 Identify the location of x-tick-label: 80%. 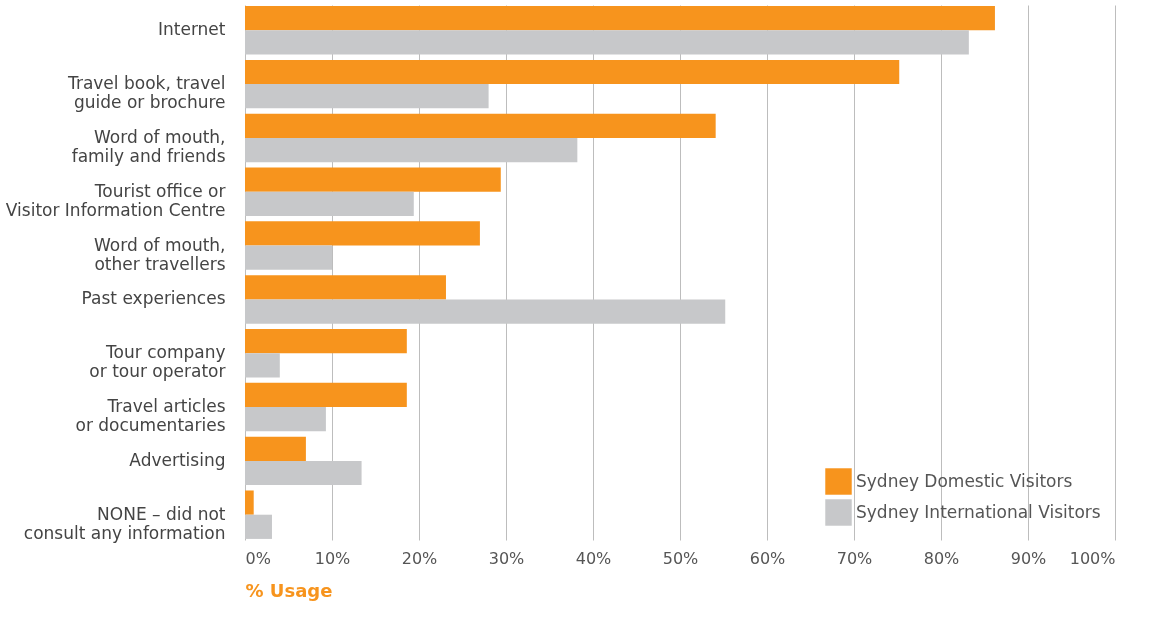
(941, 558).